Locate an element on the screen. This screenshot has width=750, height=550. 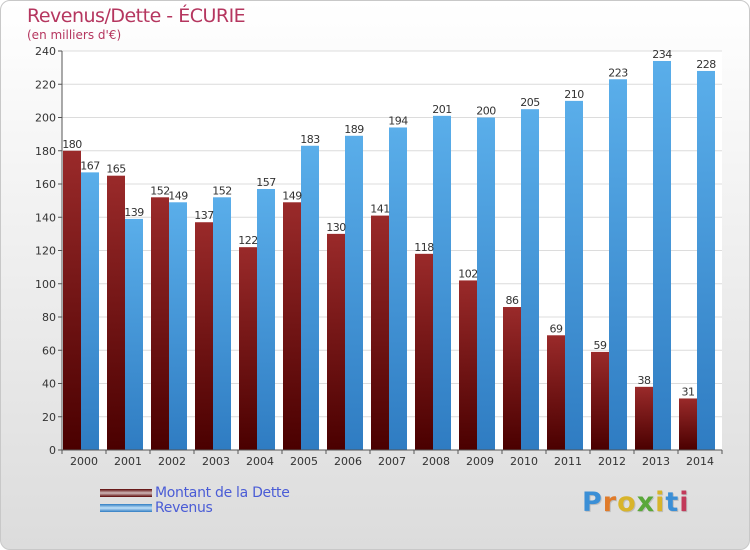
data-label-revenus-2011: 210 is located at coordinates (574, 94).